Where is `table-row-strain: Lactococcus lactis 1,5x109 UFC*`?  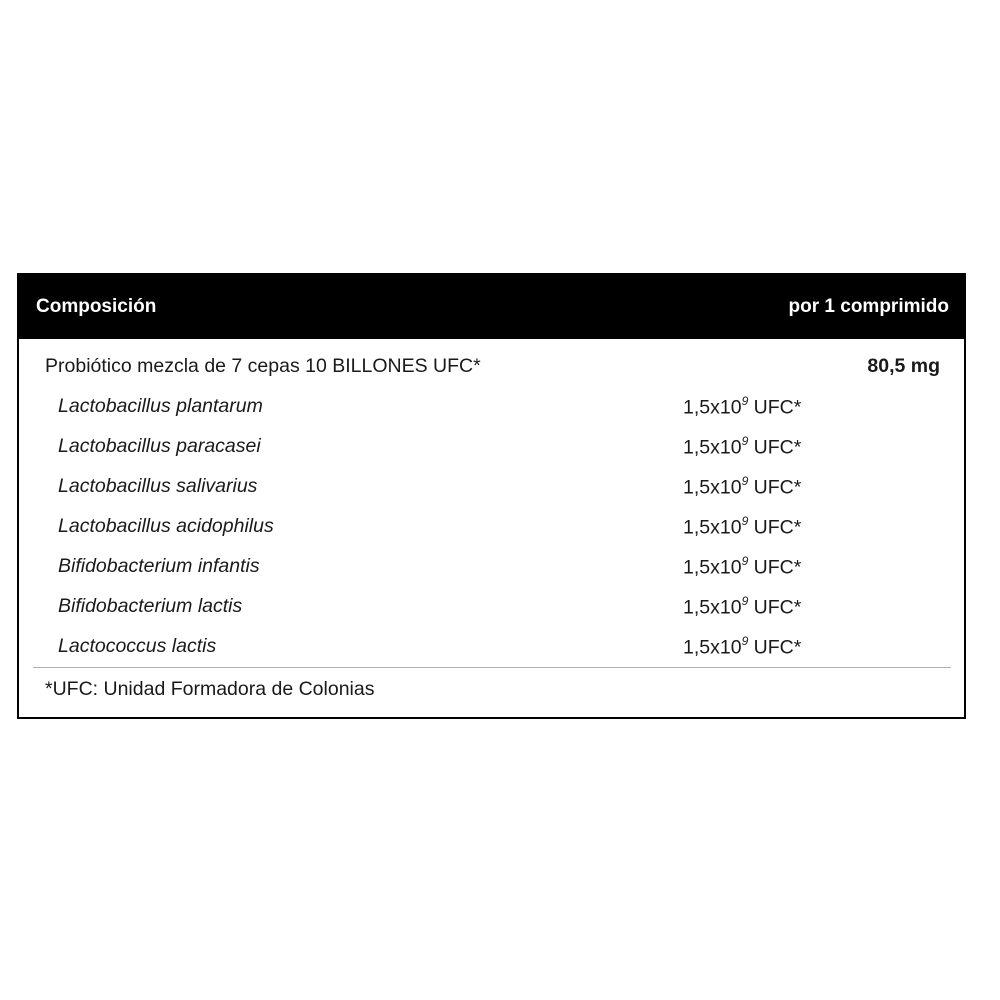 table-row-strain: Lactococcus lactis 1,5x109 UFC* is located at coordinates (491, 654).